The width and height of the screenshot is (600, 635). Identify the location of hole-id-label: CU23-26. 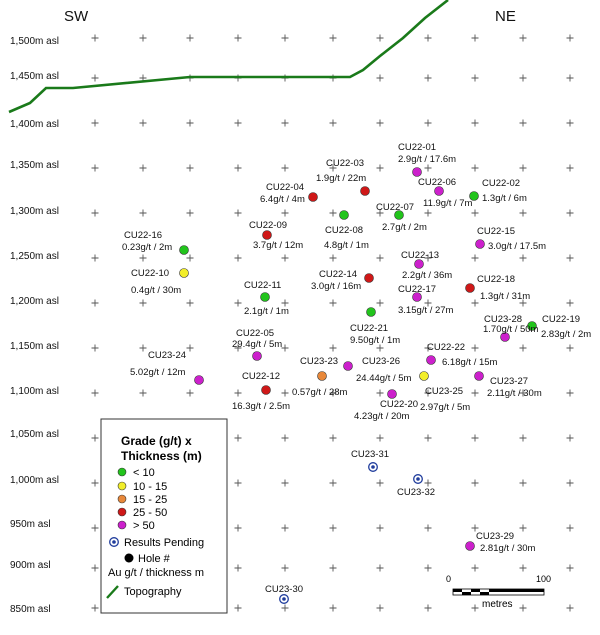
(381, 361).